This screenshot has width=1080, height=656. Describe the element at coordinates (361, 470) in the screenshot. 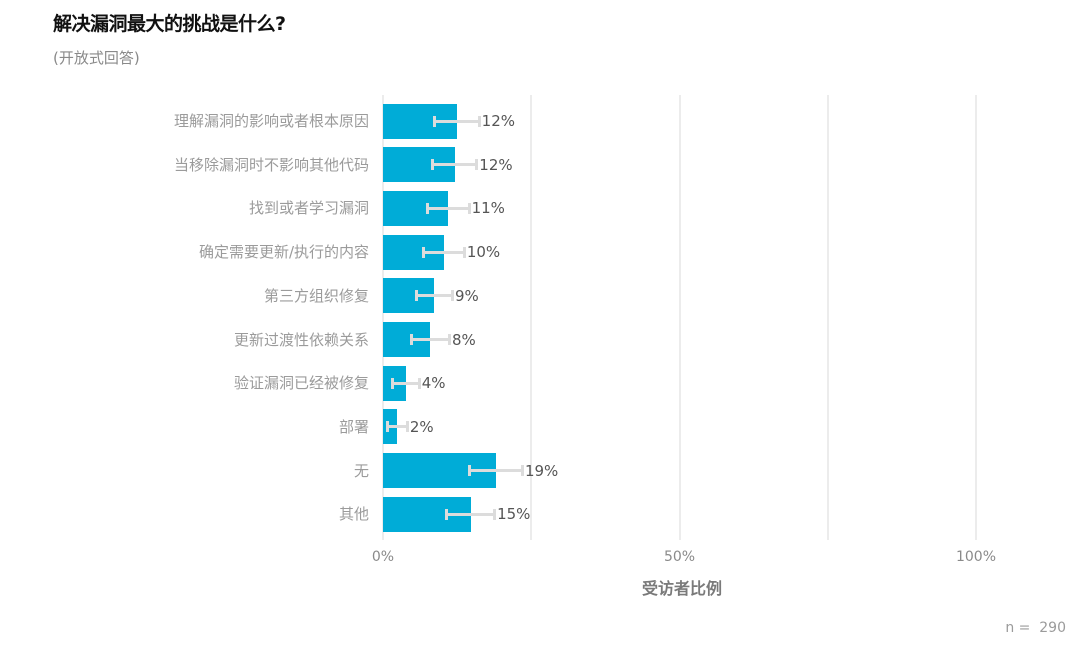

I see `category-label: 无` at that location.